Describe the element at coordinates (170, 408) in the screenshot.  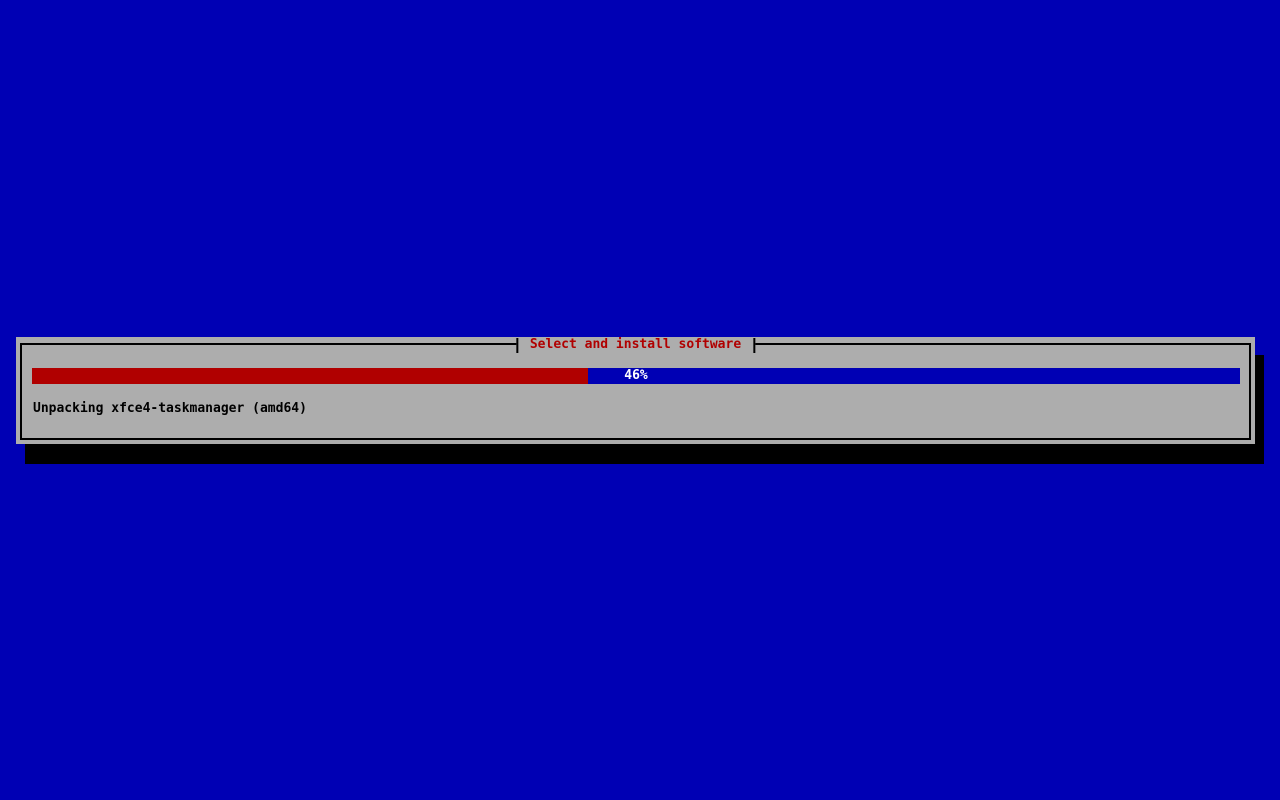
I see `status-text: Unpacking xfce4-taskmanager (amd64)` at that location.